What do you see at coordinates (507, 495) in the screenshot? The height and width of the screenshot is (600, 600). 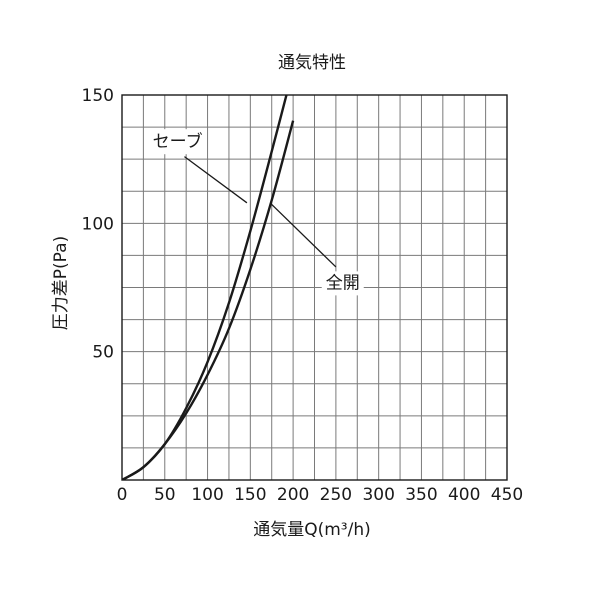 I see `x-tick-label: 450` at bounding box center [507, 495].